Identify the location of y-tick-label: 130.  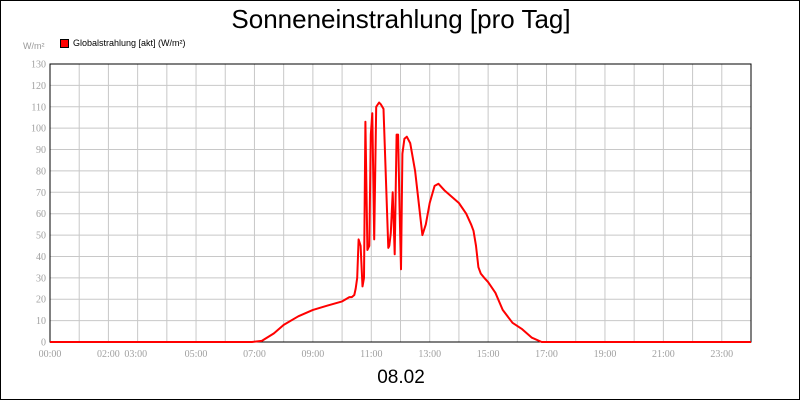
(38, 65).